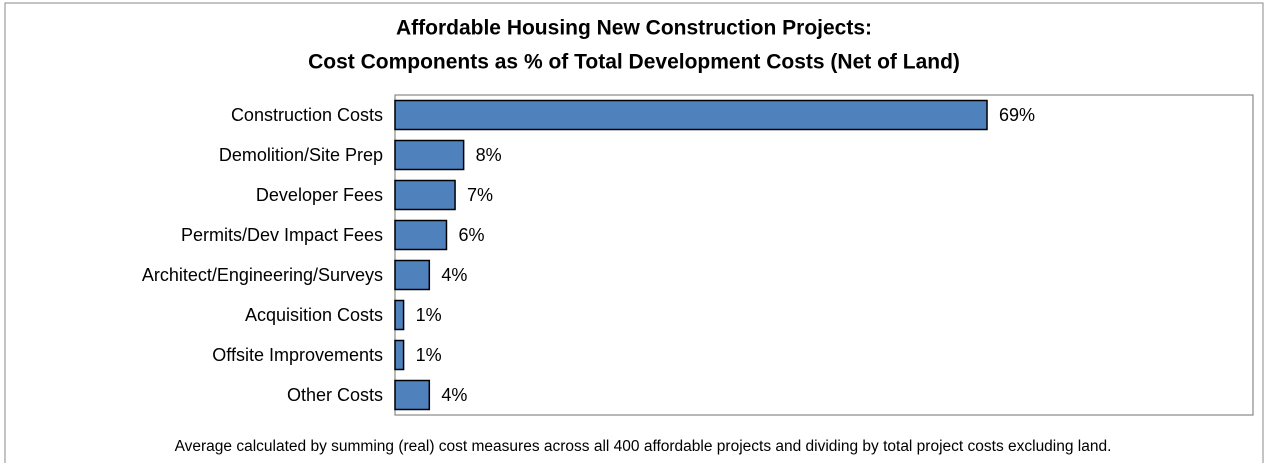 The width and height of the screenshot is (1269, 463). I want to click on y-tick-label: Permits/Dev Impact Fees, so click(282, 235).